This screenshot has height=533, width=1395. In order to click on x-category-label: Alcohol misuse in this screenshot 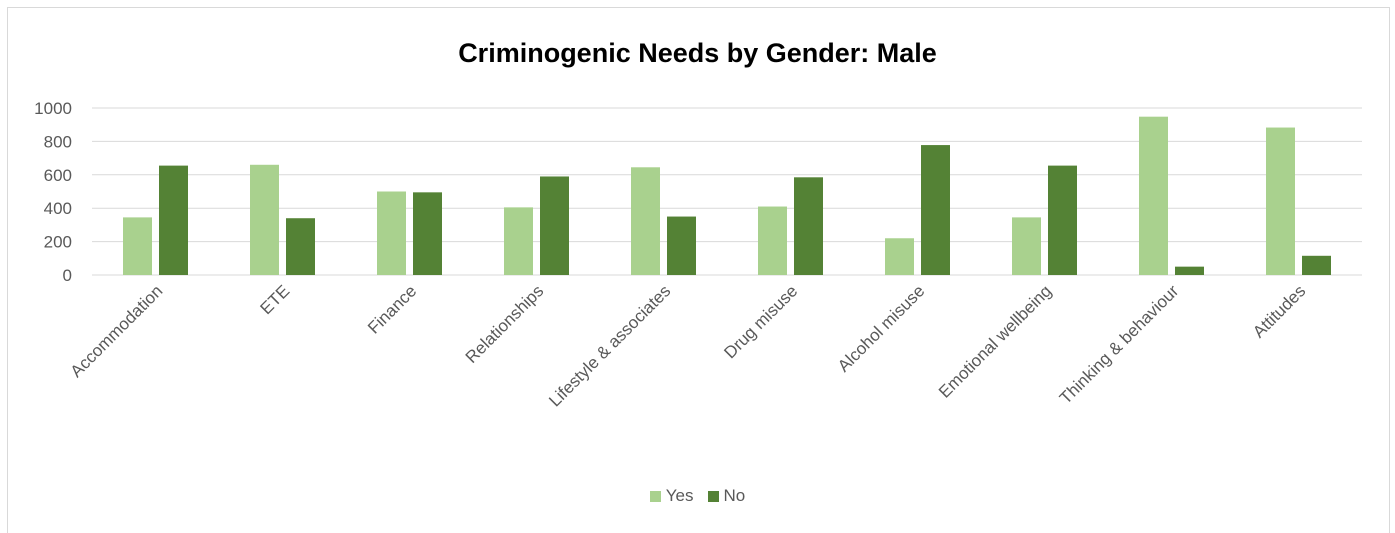, I will do `click(881, 328)`.